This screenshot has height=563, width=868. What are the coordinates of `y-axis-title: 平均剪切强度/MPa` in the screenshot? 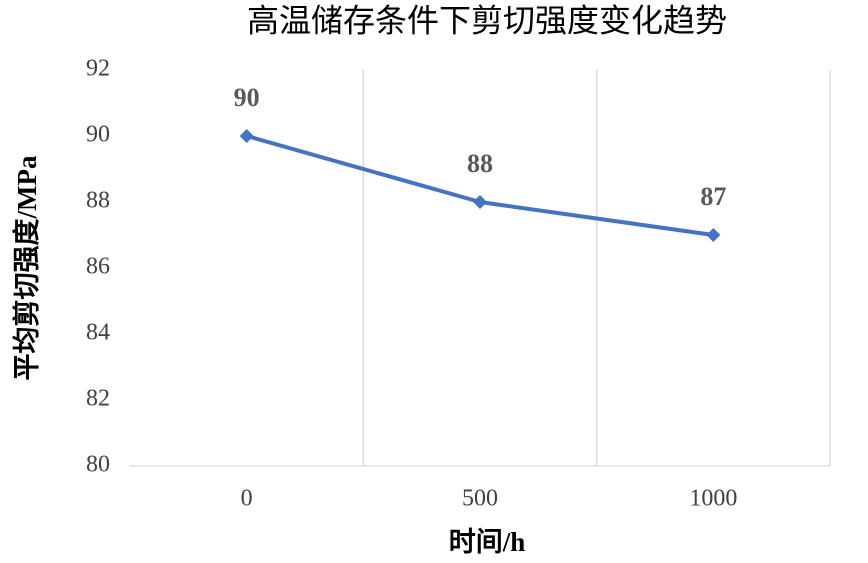 It's located at (26, 267).